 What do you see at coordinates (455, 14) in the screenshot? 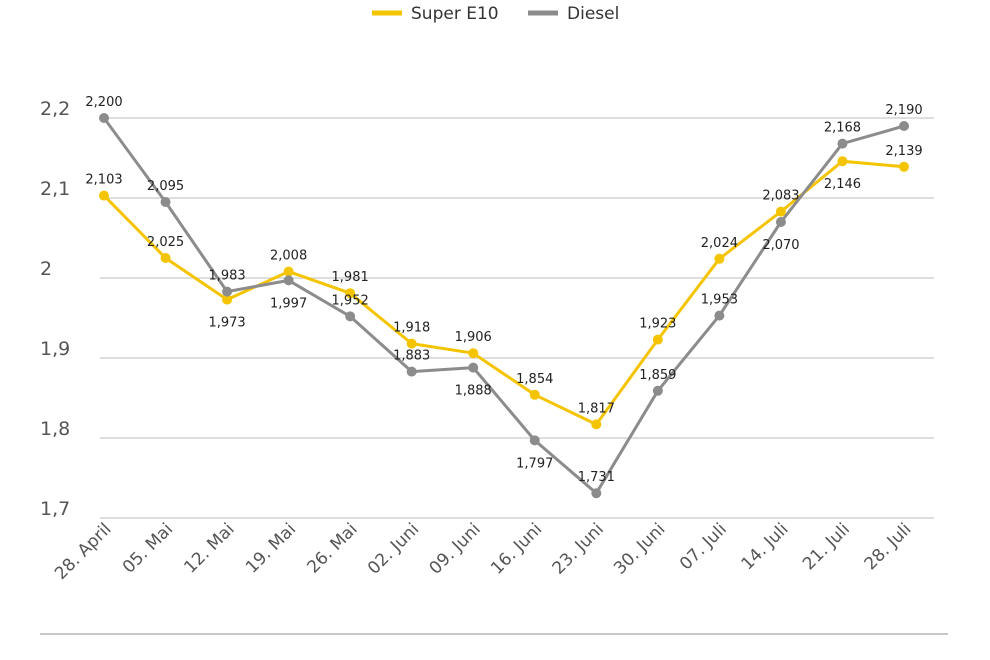
I see `legend-label: Super E10` at bounding box center [455, 14].